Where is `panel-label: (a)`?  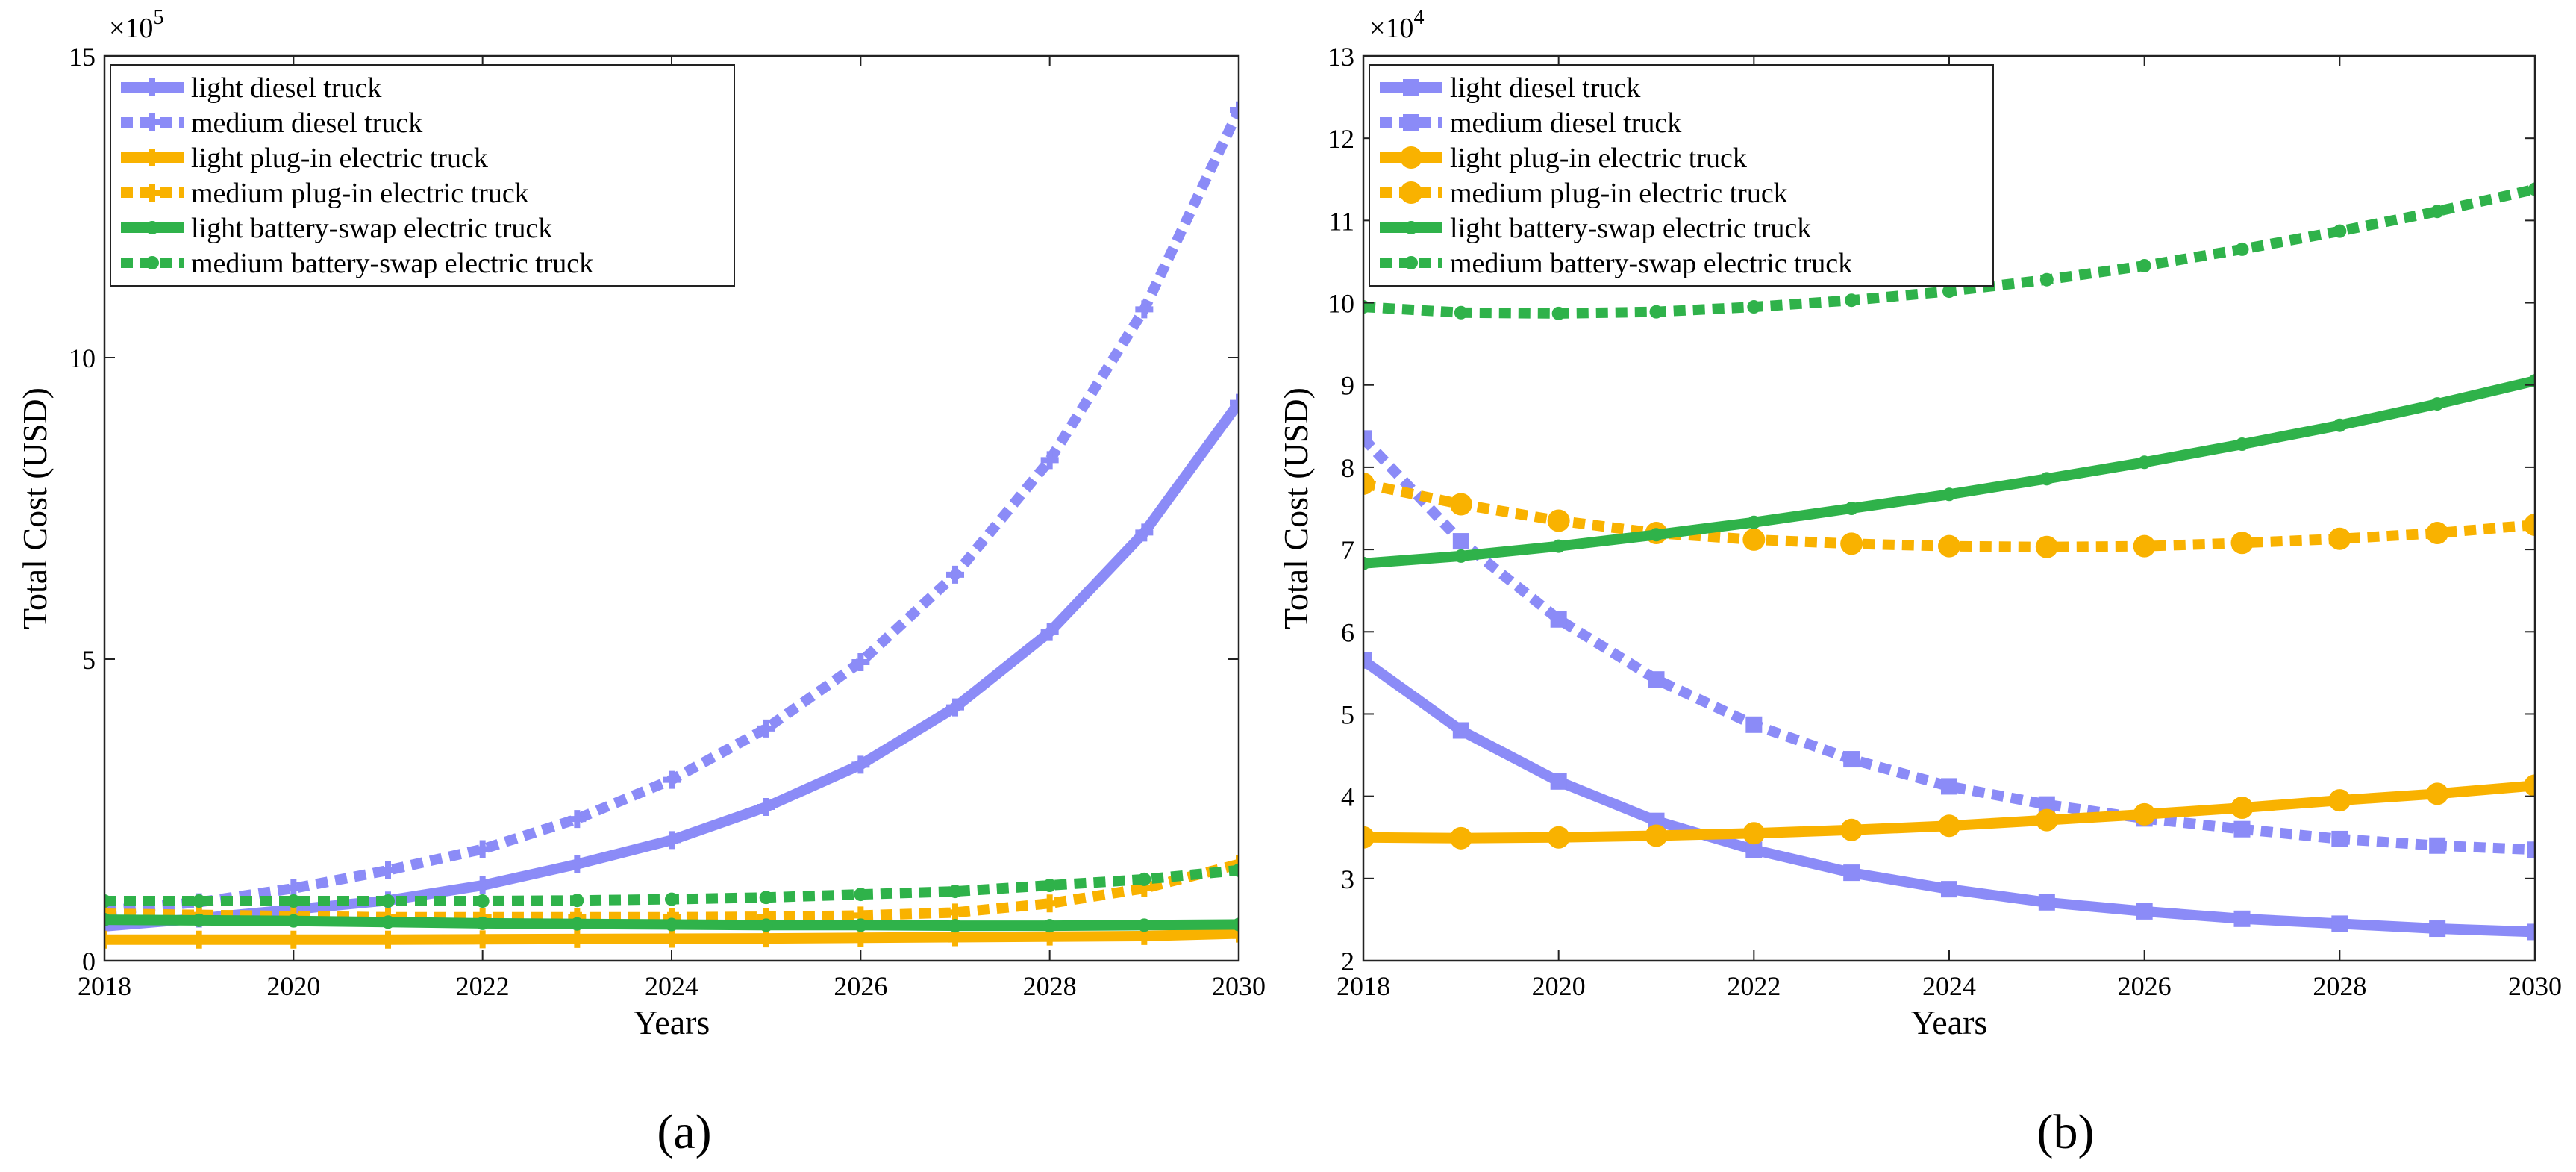 panel-label: (a) is located at coordinates (684, 1132).